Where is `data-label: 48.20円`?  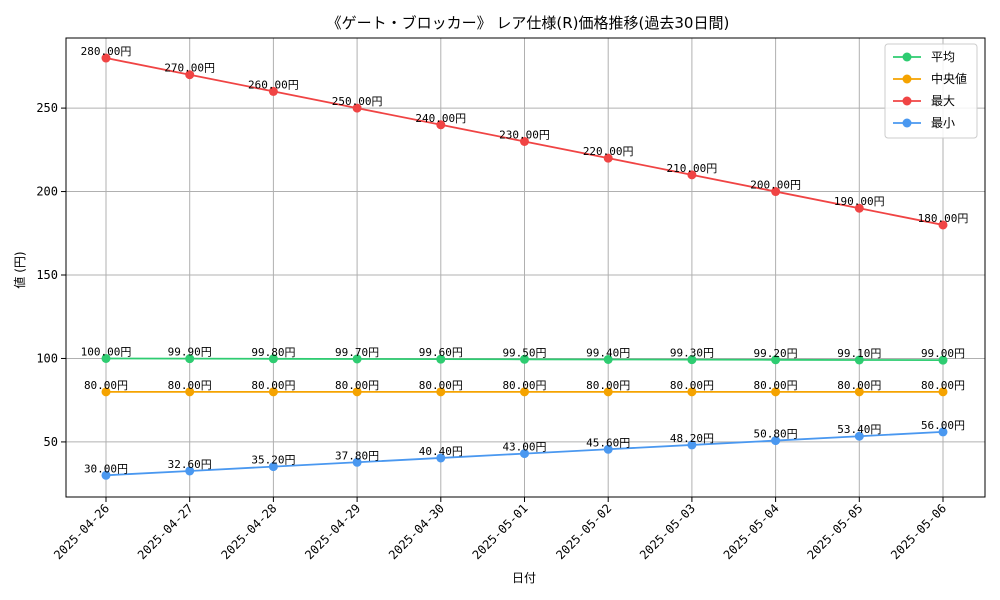 data-label: 48.20円 is located at coordinates (692, 438).